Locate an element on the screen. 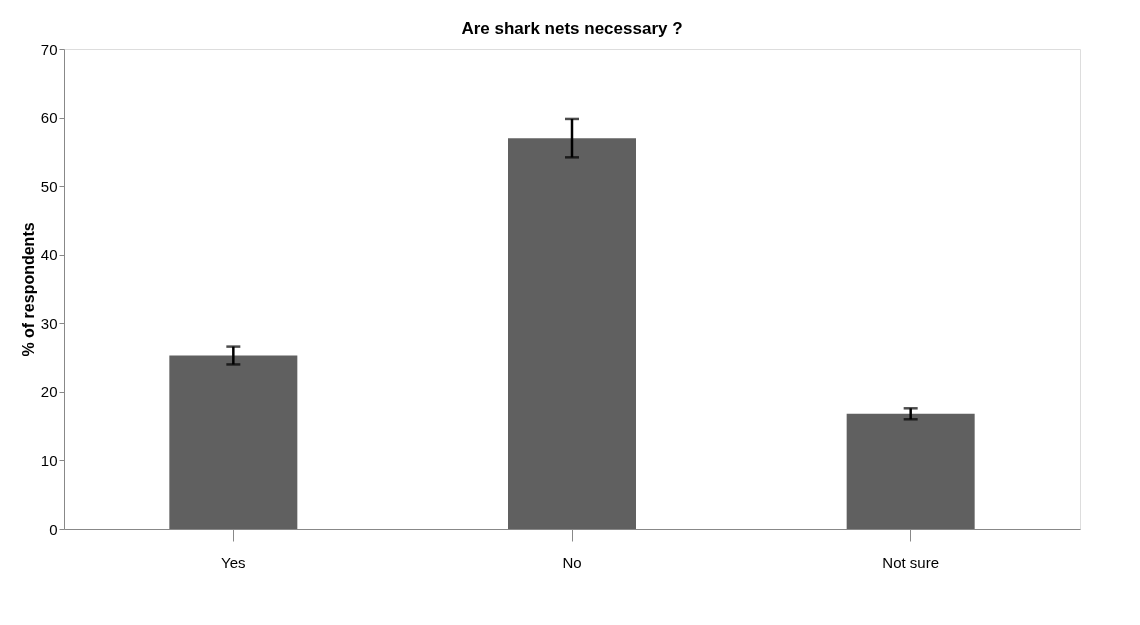 This screenshot has width=1140, height=625. y-tick-label: 30 is located at coordinates (49, 323).